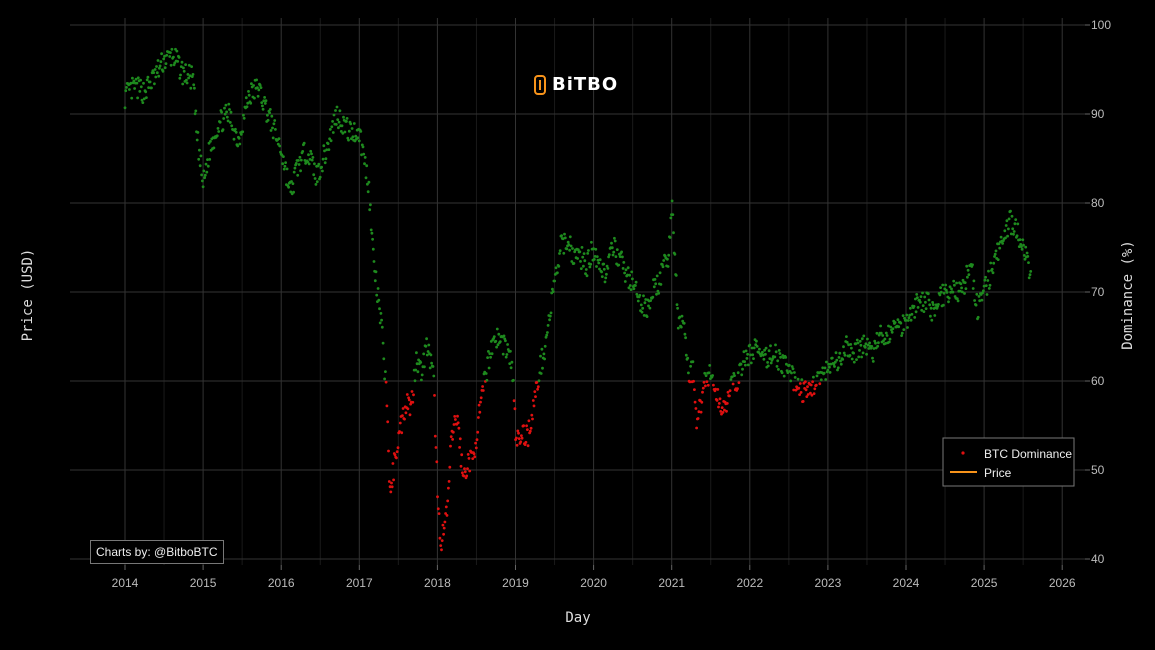 This screenshot has height=650, width=1155. Describe the element at coordinates (828, 583) in the screenshot. I see `x-tick-label: 2023` at that location.